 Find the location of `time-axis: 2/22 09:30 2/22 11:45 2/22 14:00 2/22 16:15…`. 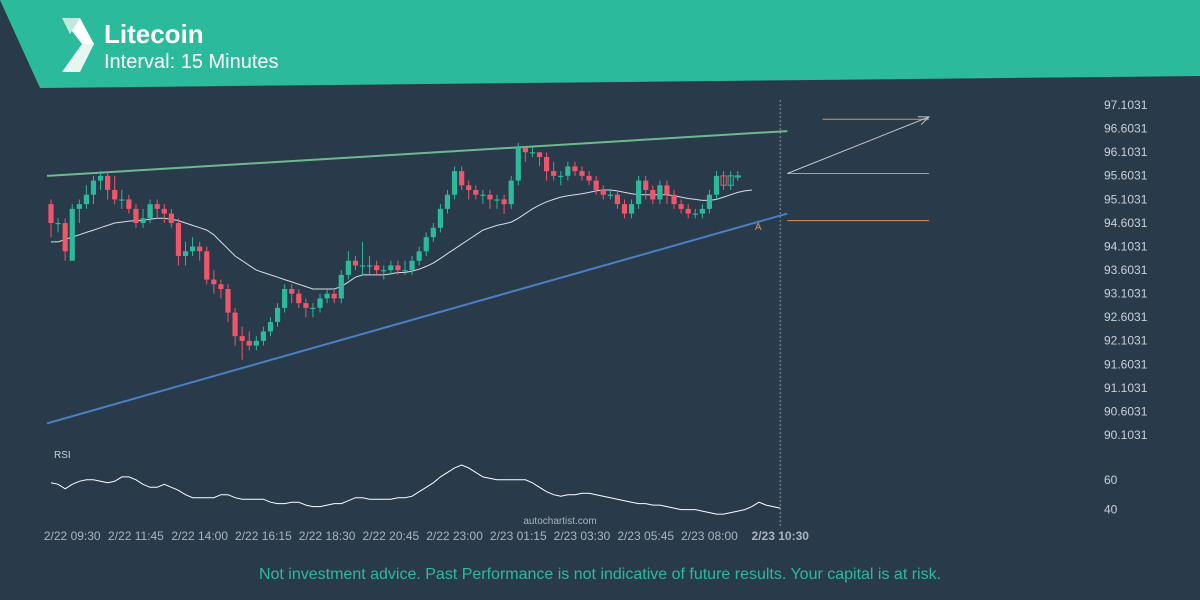

time-axis: 2/22 09:30 2/22 11:45 2/22 14:00 2/22 16:15… is located at coordinates (426, 536).